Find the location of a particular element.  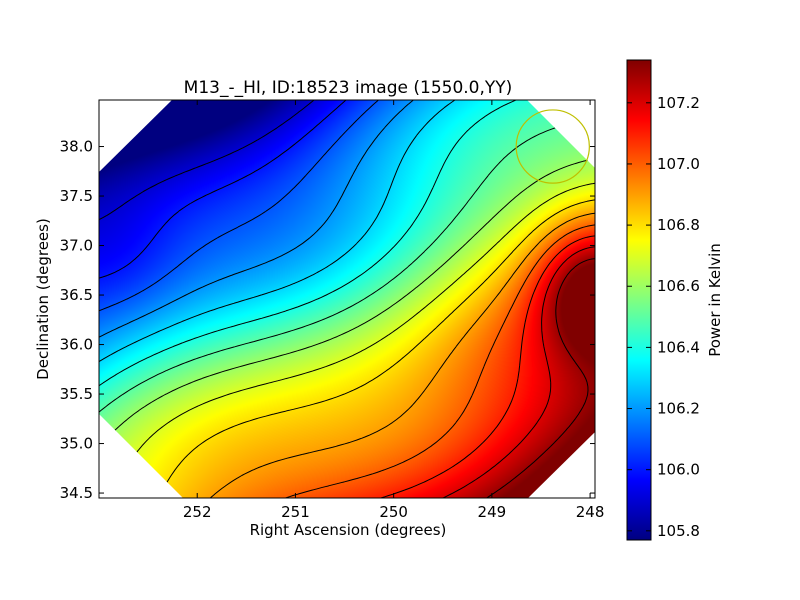

x-tick-label: 251 is located at coordinates (295, 512).